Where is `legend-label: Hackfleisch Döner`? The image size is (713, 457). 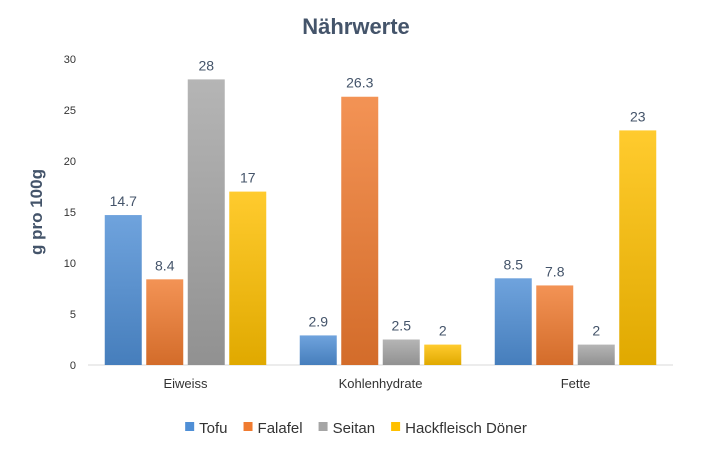 legend-label: Hackfleisch Döner is located at coordinates (466, 428).